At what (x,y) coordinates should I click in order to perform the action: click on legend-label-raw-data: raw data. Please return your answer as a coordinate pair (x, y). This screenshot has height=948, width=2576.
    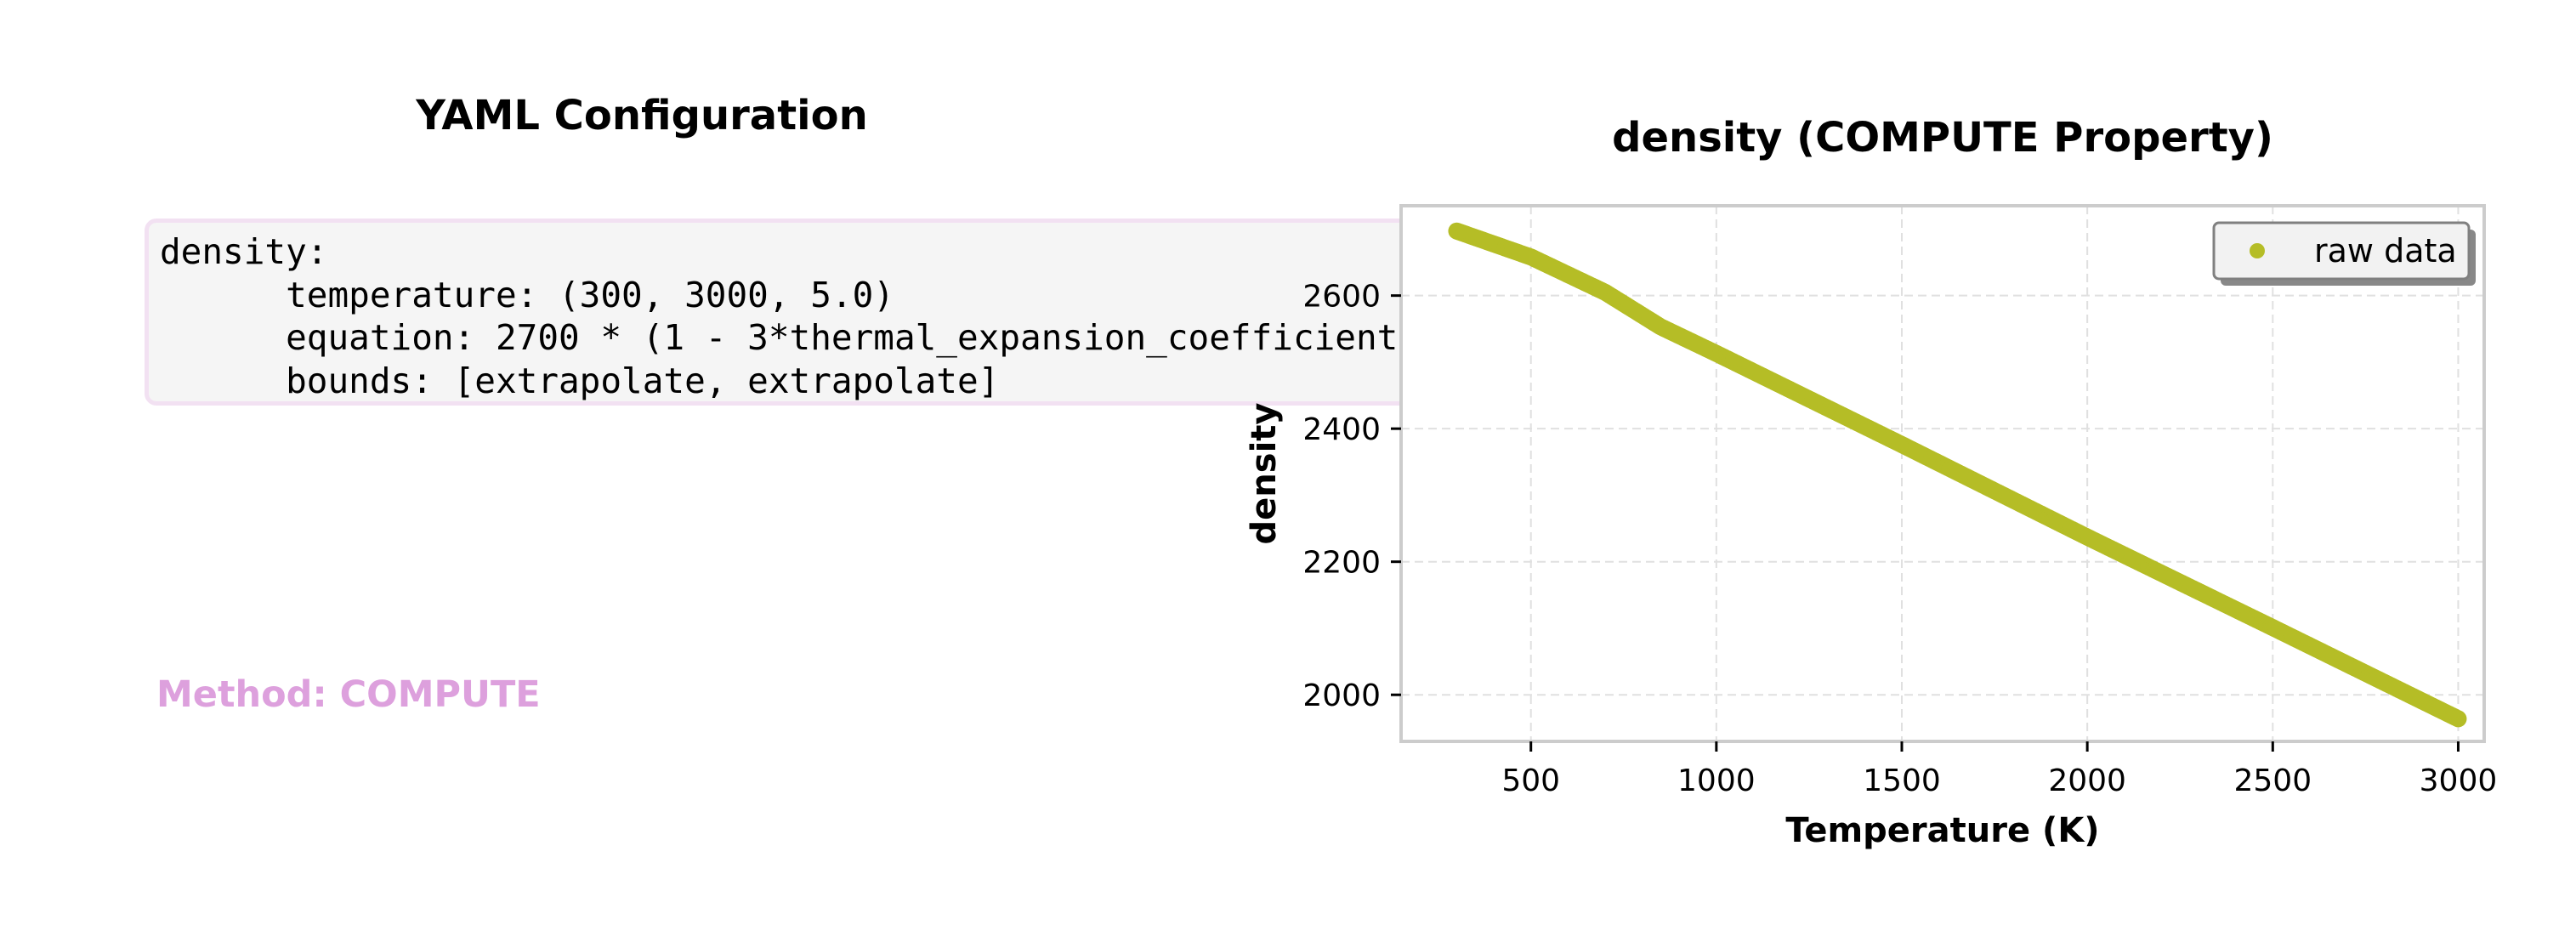
    Looking at the image, I should click on (2385, 251).